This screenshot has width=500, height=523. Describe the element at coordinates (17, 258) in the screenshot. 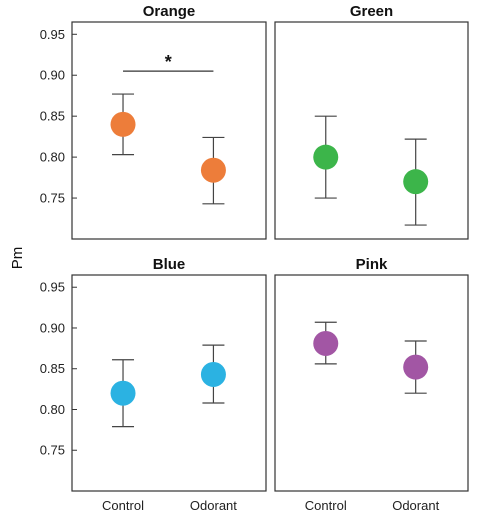

I see `y-axis-label: Pm` at that location.